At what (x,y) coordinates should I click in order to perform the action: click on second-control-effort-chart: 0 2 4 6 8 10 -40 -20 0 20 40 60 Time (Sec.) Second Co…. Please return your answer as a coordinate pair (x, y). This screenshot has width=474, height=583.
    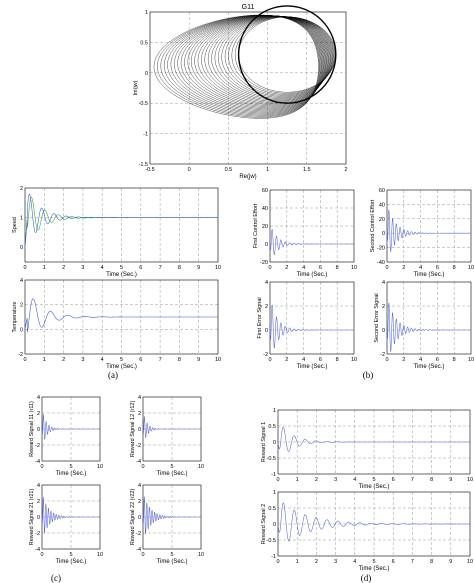
    Looking at the image, I should click on (422, 233).